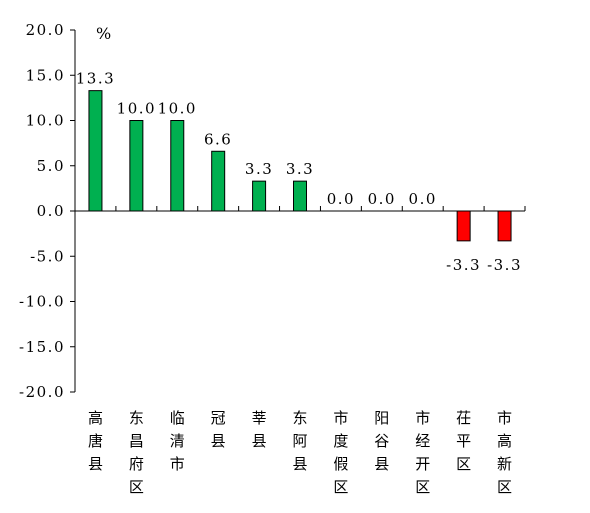 The image size is (590, 513). What do you see at coordinates (463, 441) in the screenshot?
I see `x-tick-label: 茌平区` at bounding box center [463, 441].